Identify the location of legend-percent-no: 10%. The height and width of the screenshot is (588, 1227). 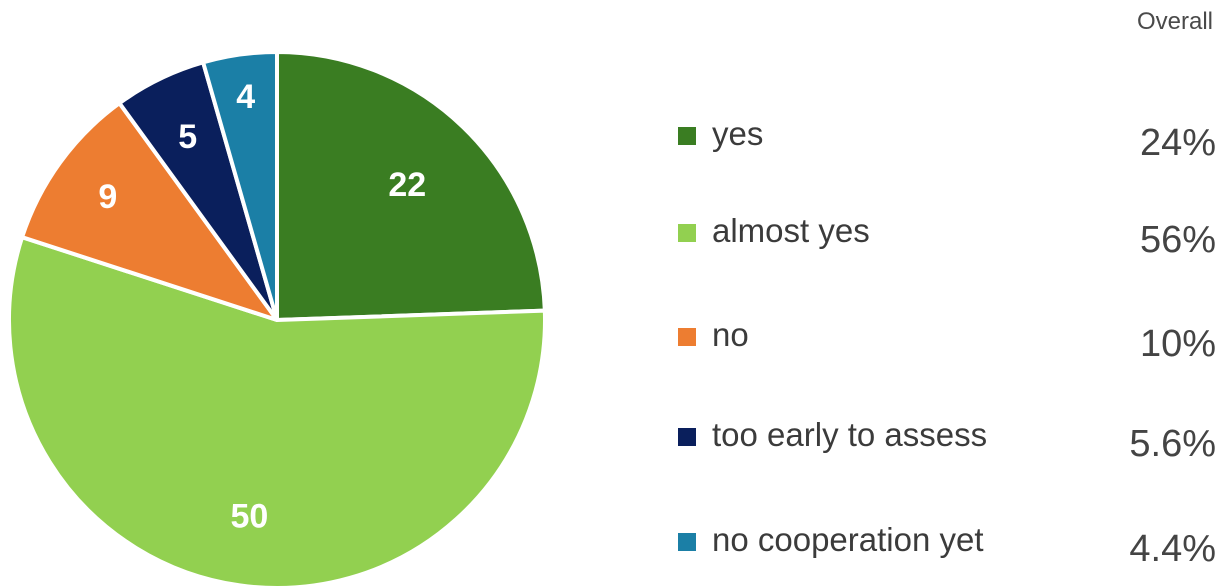
(1177, 344).